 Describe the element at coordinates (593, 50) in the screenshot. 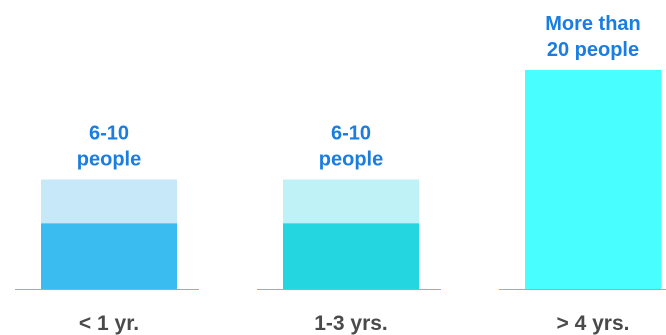

I see `value-label: 20 people` at that location.